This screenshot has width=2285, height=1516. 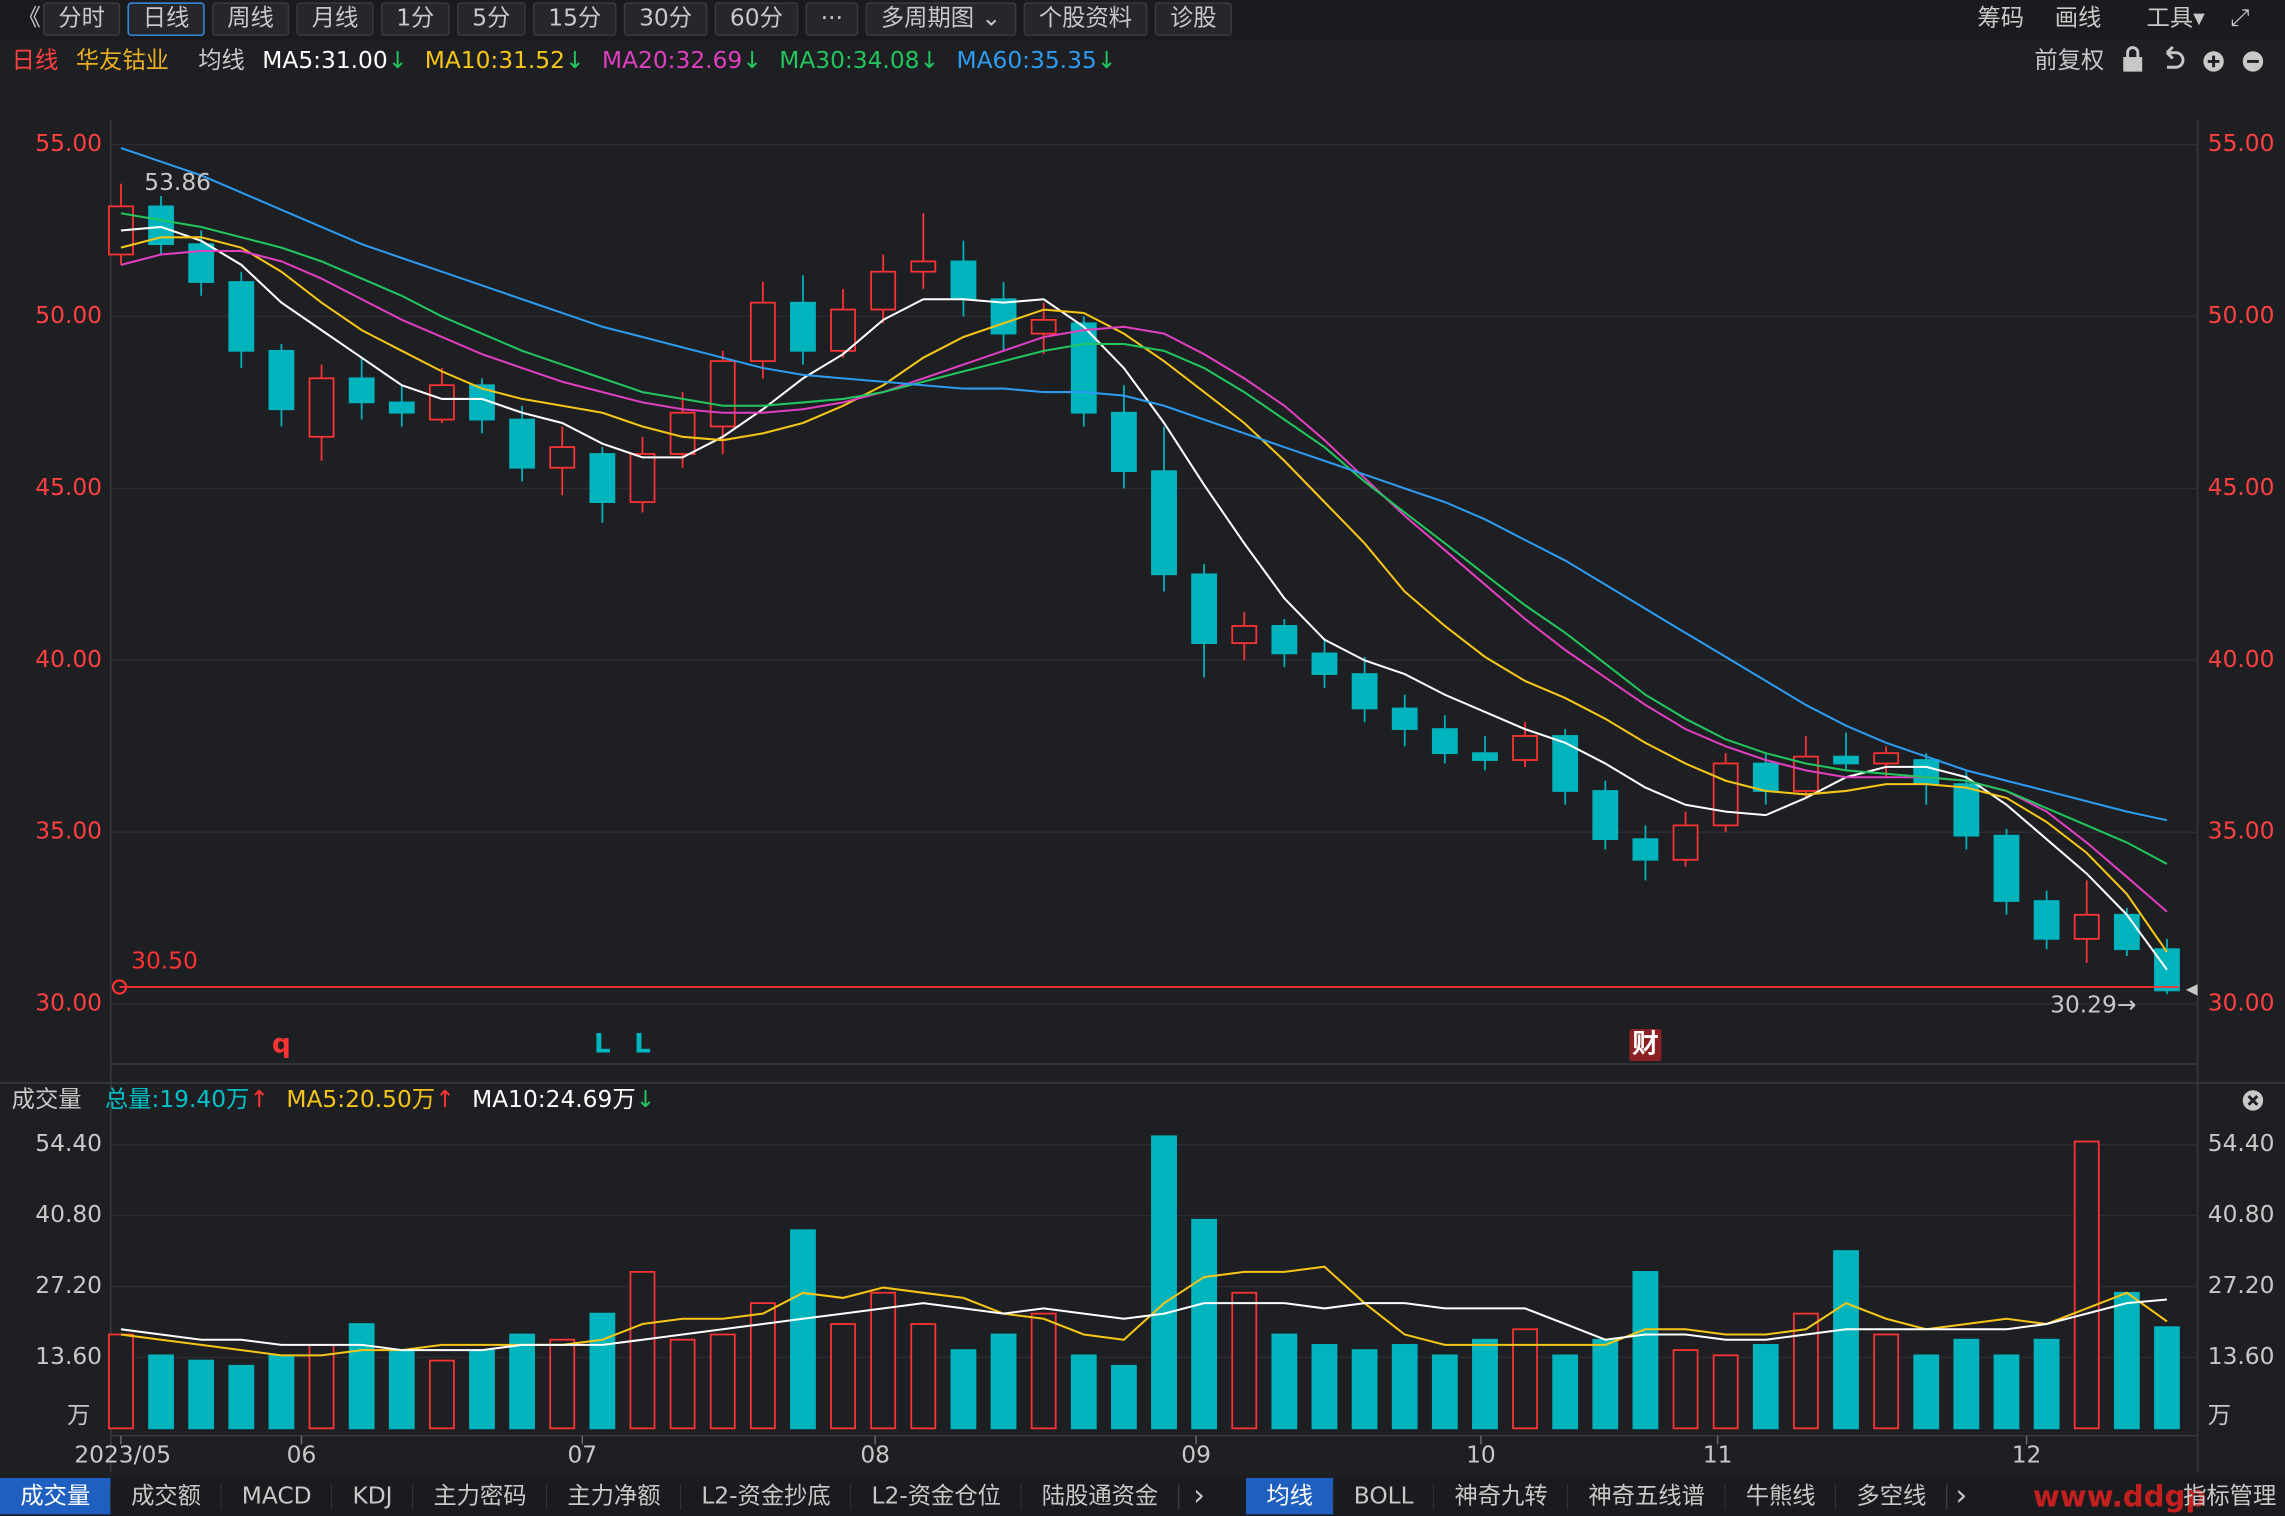 I want to click on indicator-tab: KDJ, so click(x=373, y=1496).